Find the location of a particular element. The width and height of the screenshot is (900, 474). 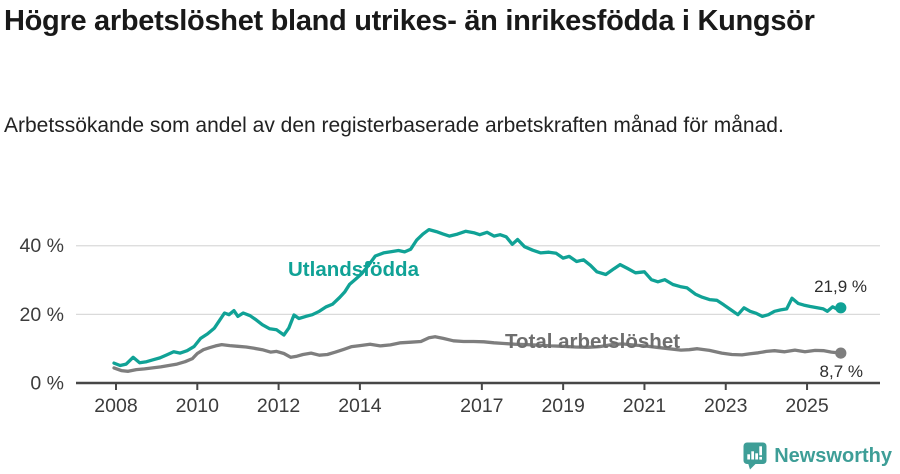

series-end-dot-utlandsf-dda is located at coordinates (841, 308).